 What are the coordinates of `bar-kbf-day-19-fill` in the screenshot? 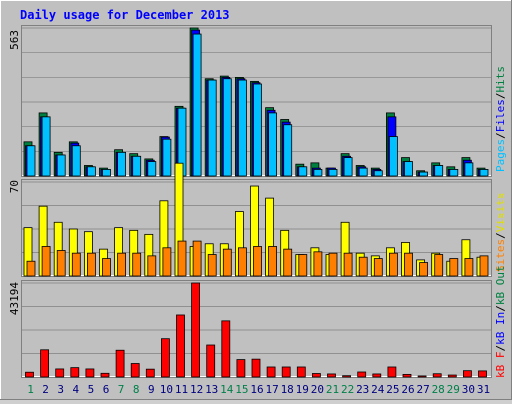 It's located at (301, 372).